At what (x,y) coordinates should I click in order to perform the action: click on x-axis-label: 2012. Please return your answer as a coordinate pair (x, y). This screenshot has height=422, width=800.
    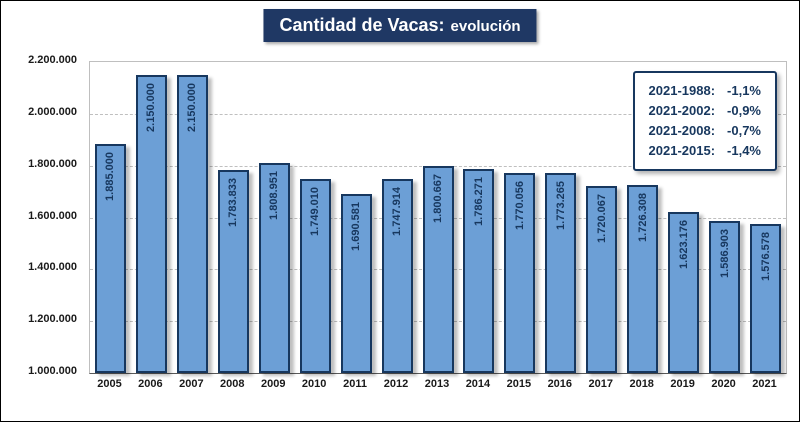
    Looking at the image, I should click on (396, 384).